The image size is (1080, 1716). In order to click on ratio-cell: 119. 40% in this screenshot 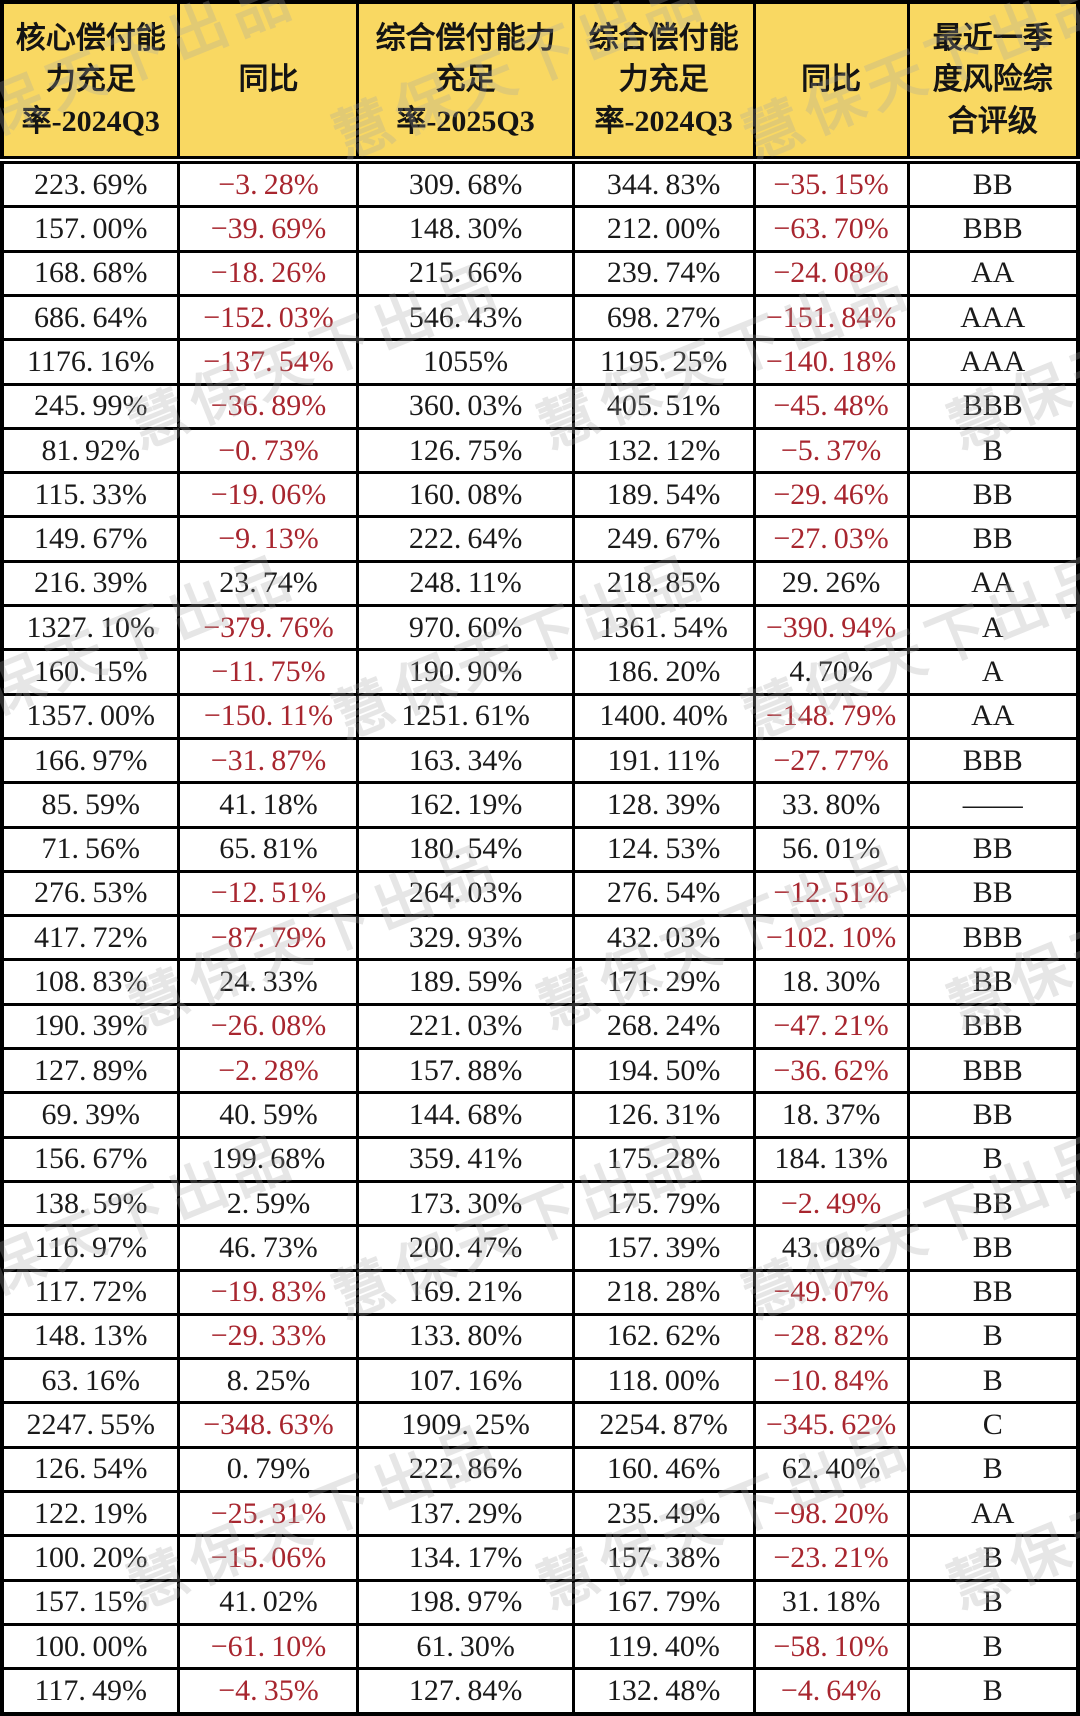, I will do `click(663, 1646)`.